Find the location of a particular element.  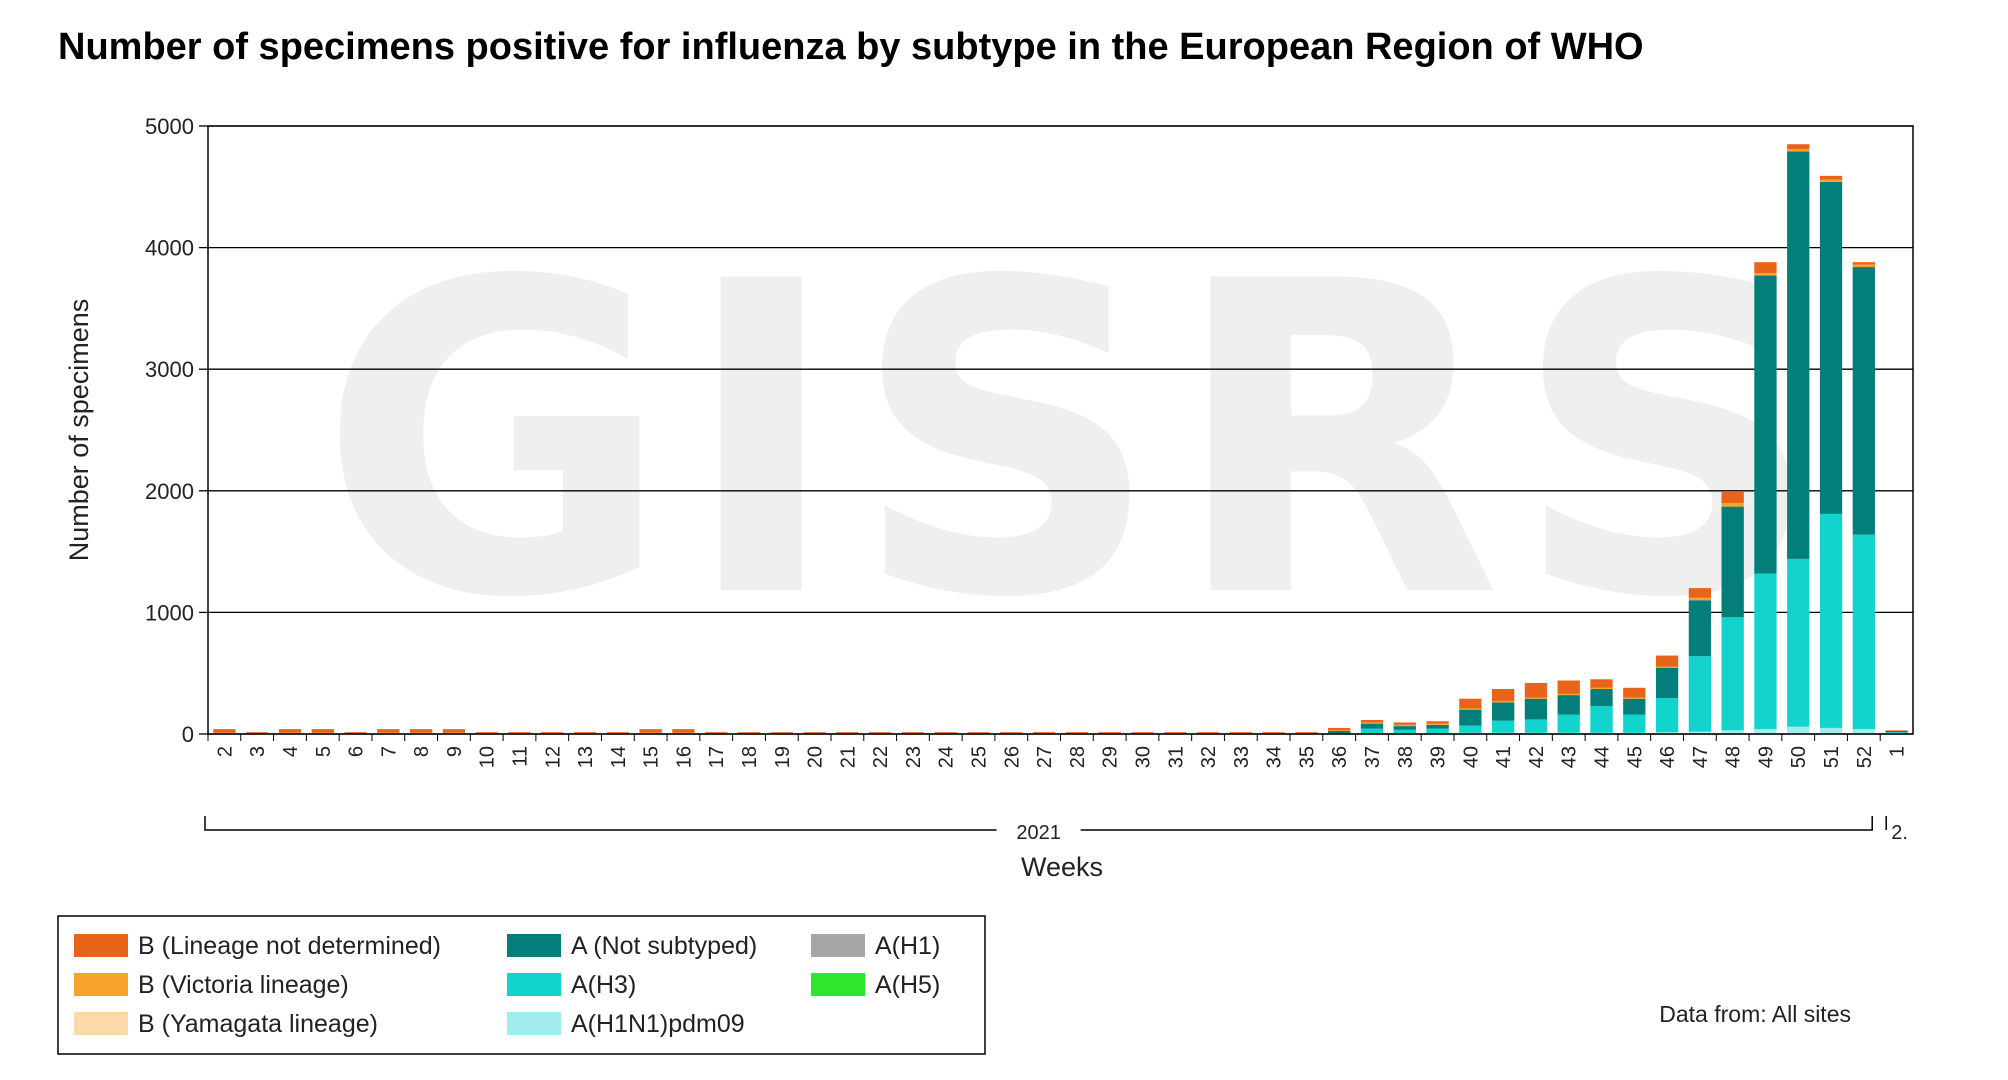

x-tick-label: 45 is located at coordinates (1635, 757).